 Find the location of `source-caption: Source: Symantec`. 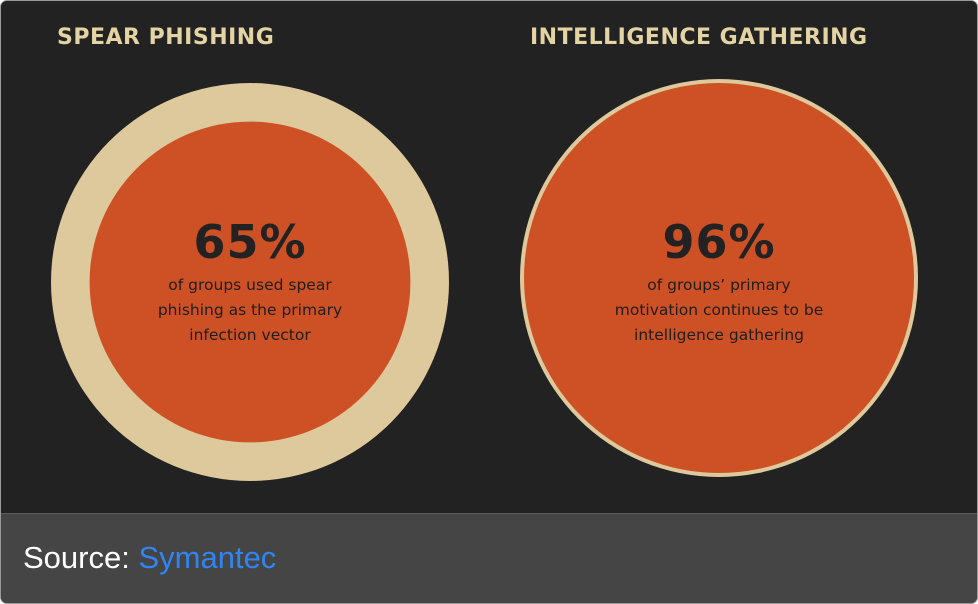

source-caption: Source: Symantec is located at coordinates (149, 558).